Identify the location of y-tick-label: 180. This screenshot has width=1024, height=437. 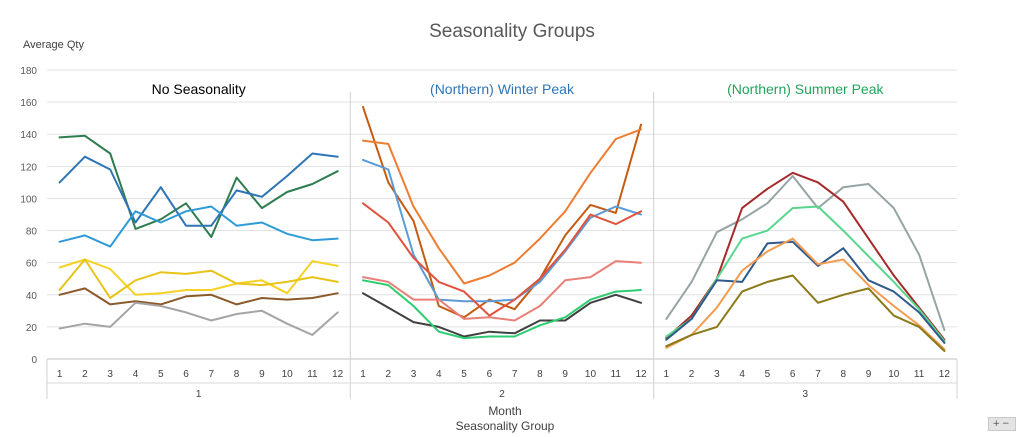
(28, 71).